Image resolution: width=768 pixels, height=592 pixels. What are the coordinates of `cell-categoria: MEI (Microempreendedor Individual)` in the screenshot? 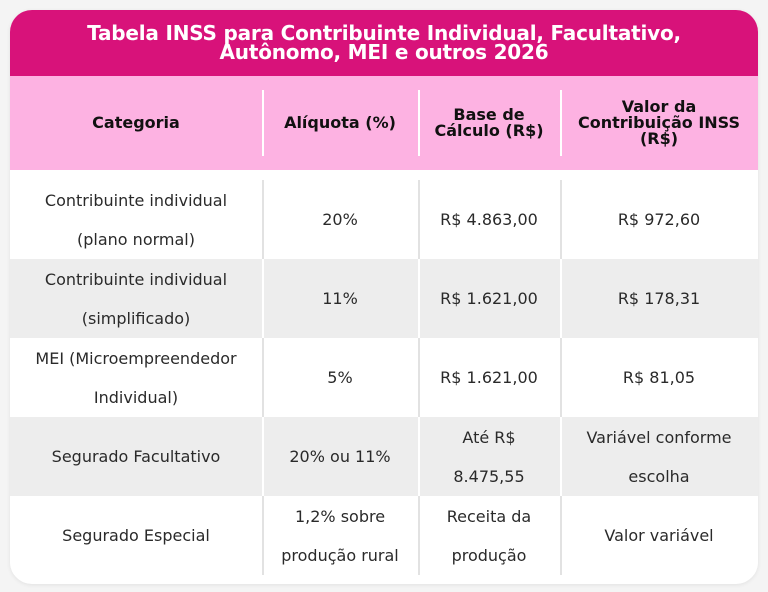 It's located at (136, 377).